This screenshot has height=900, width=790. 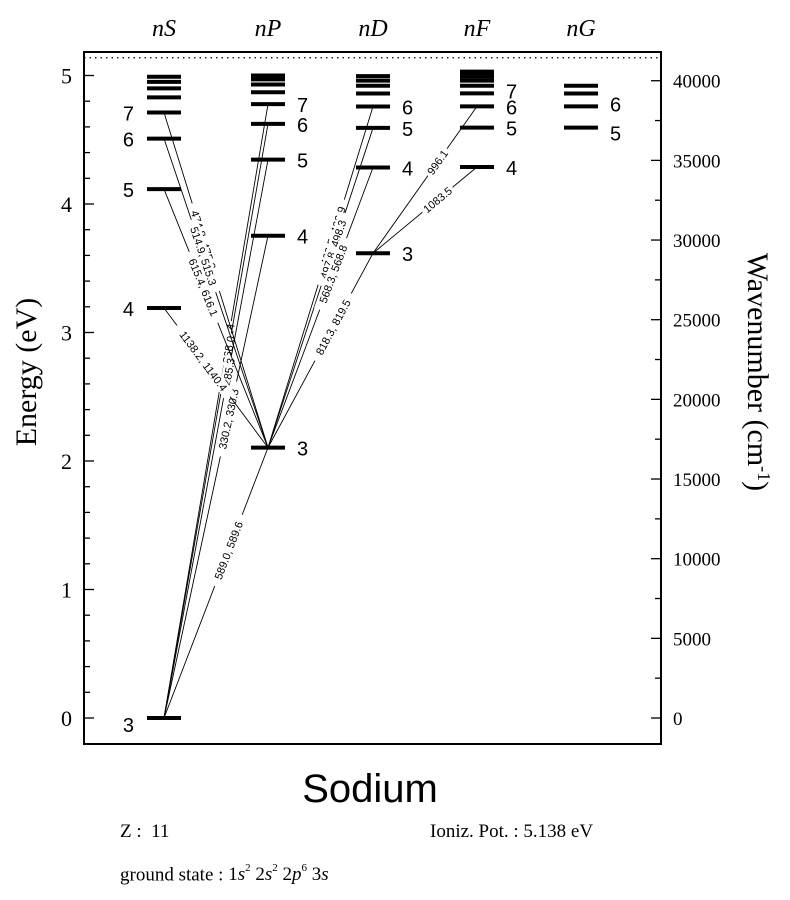 I want to click on wavenumber-tick-label: 5000, so click(x=692, y=639).